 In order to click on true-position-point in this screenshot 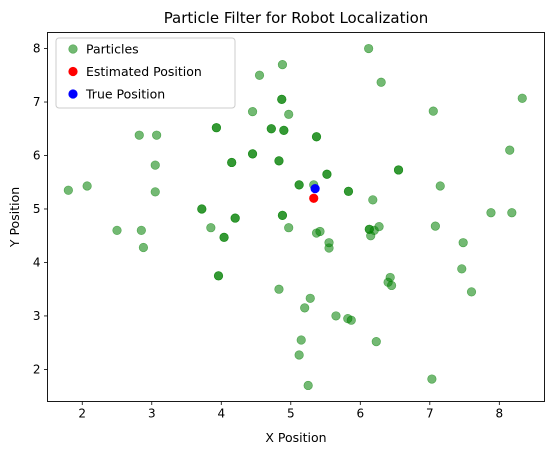, I will do `click(315, 189)`.